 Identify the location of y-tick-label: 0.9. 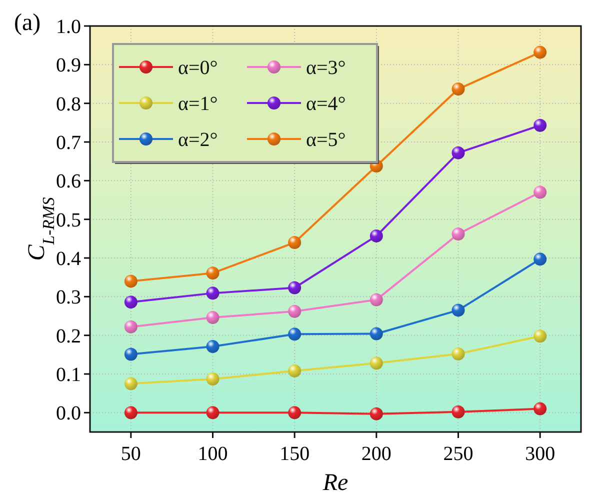
(68, 65).